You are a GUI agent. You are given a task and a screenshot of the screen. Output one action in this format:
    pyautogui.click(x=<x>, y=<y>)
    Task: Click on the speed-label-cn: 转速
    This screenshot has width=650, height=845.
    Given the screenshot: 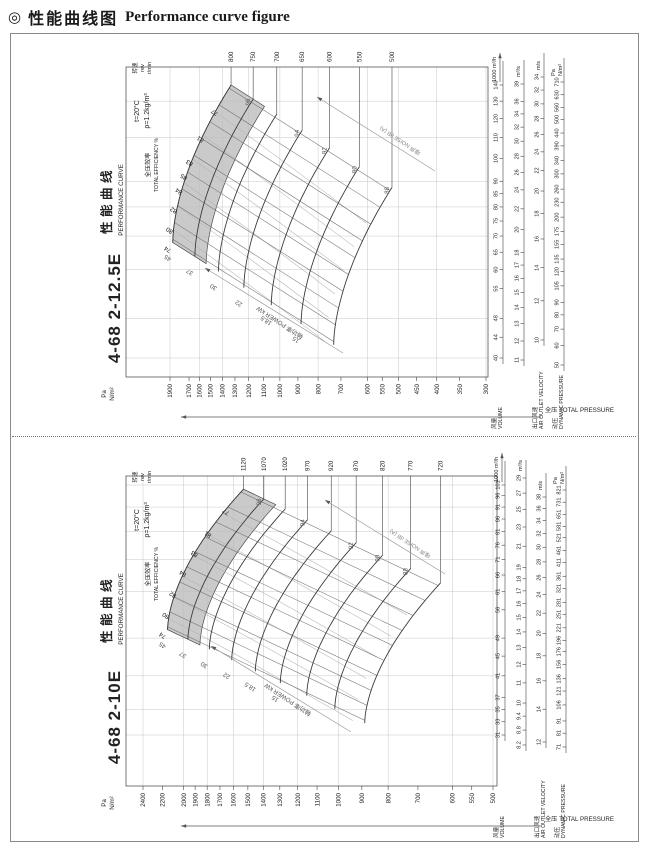 What is the action you would take?
    pyautogui.click(x=135, y=68)
    